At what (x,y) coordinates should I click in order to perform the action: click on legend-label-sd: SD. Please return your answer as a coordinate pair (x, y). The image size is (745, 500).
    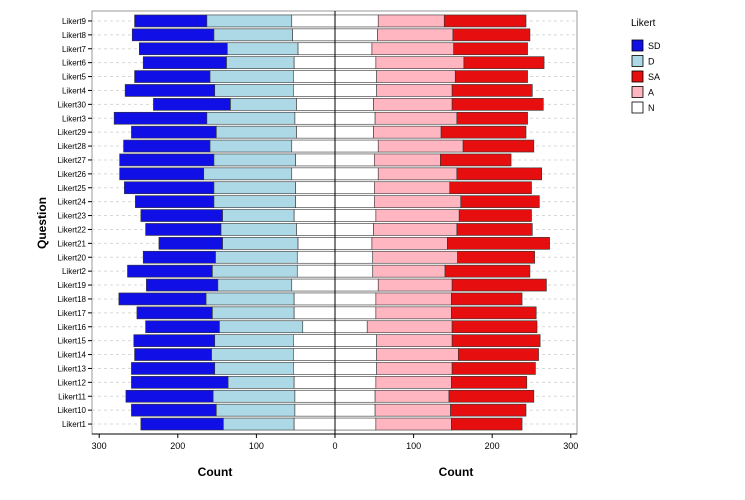
    Looking at the image, I should click on (654, 46).